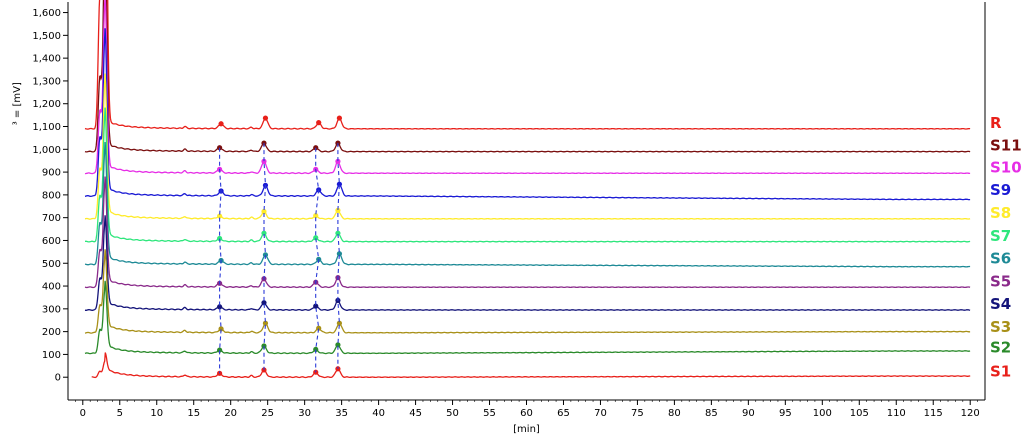 The image size is (1022, 441). Describe the element at coordinates (51, 309) in the screenshot. I see `y-tick-label: 300` at that location.